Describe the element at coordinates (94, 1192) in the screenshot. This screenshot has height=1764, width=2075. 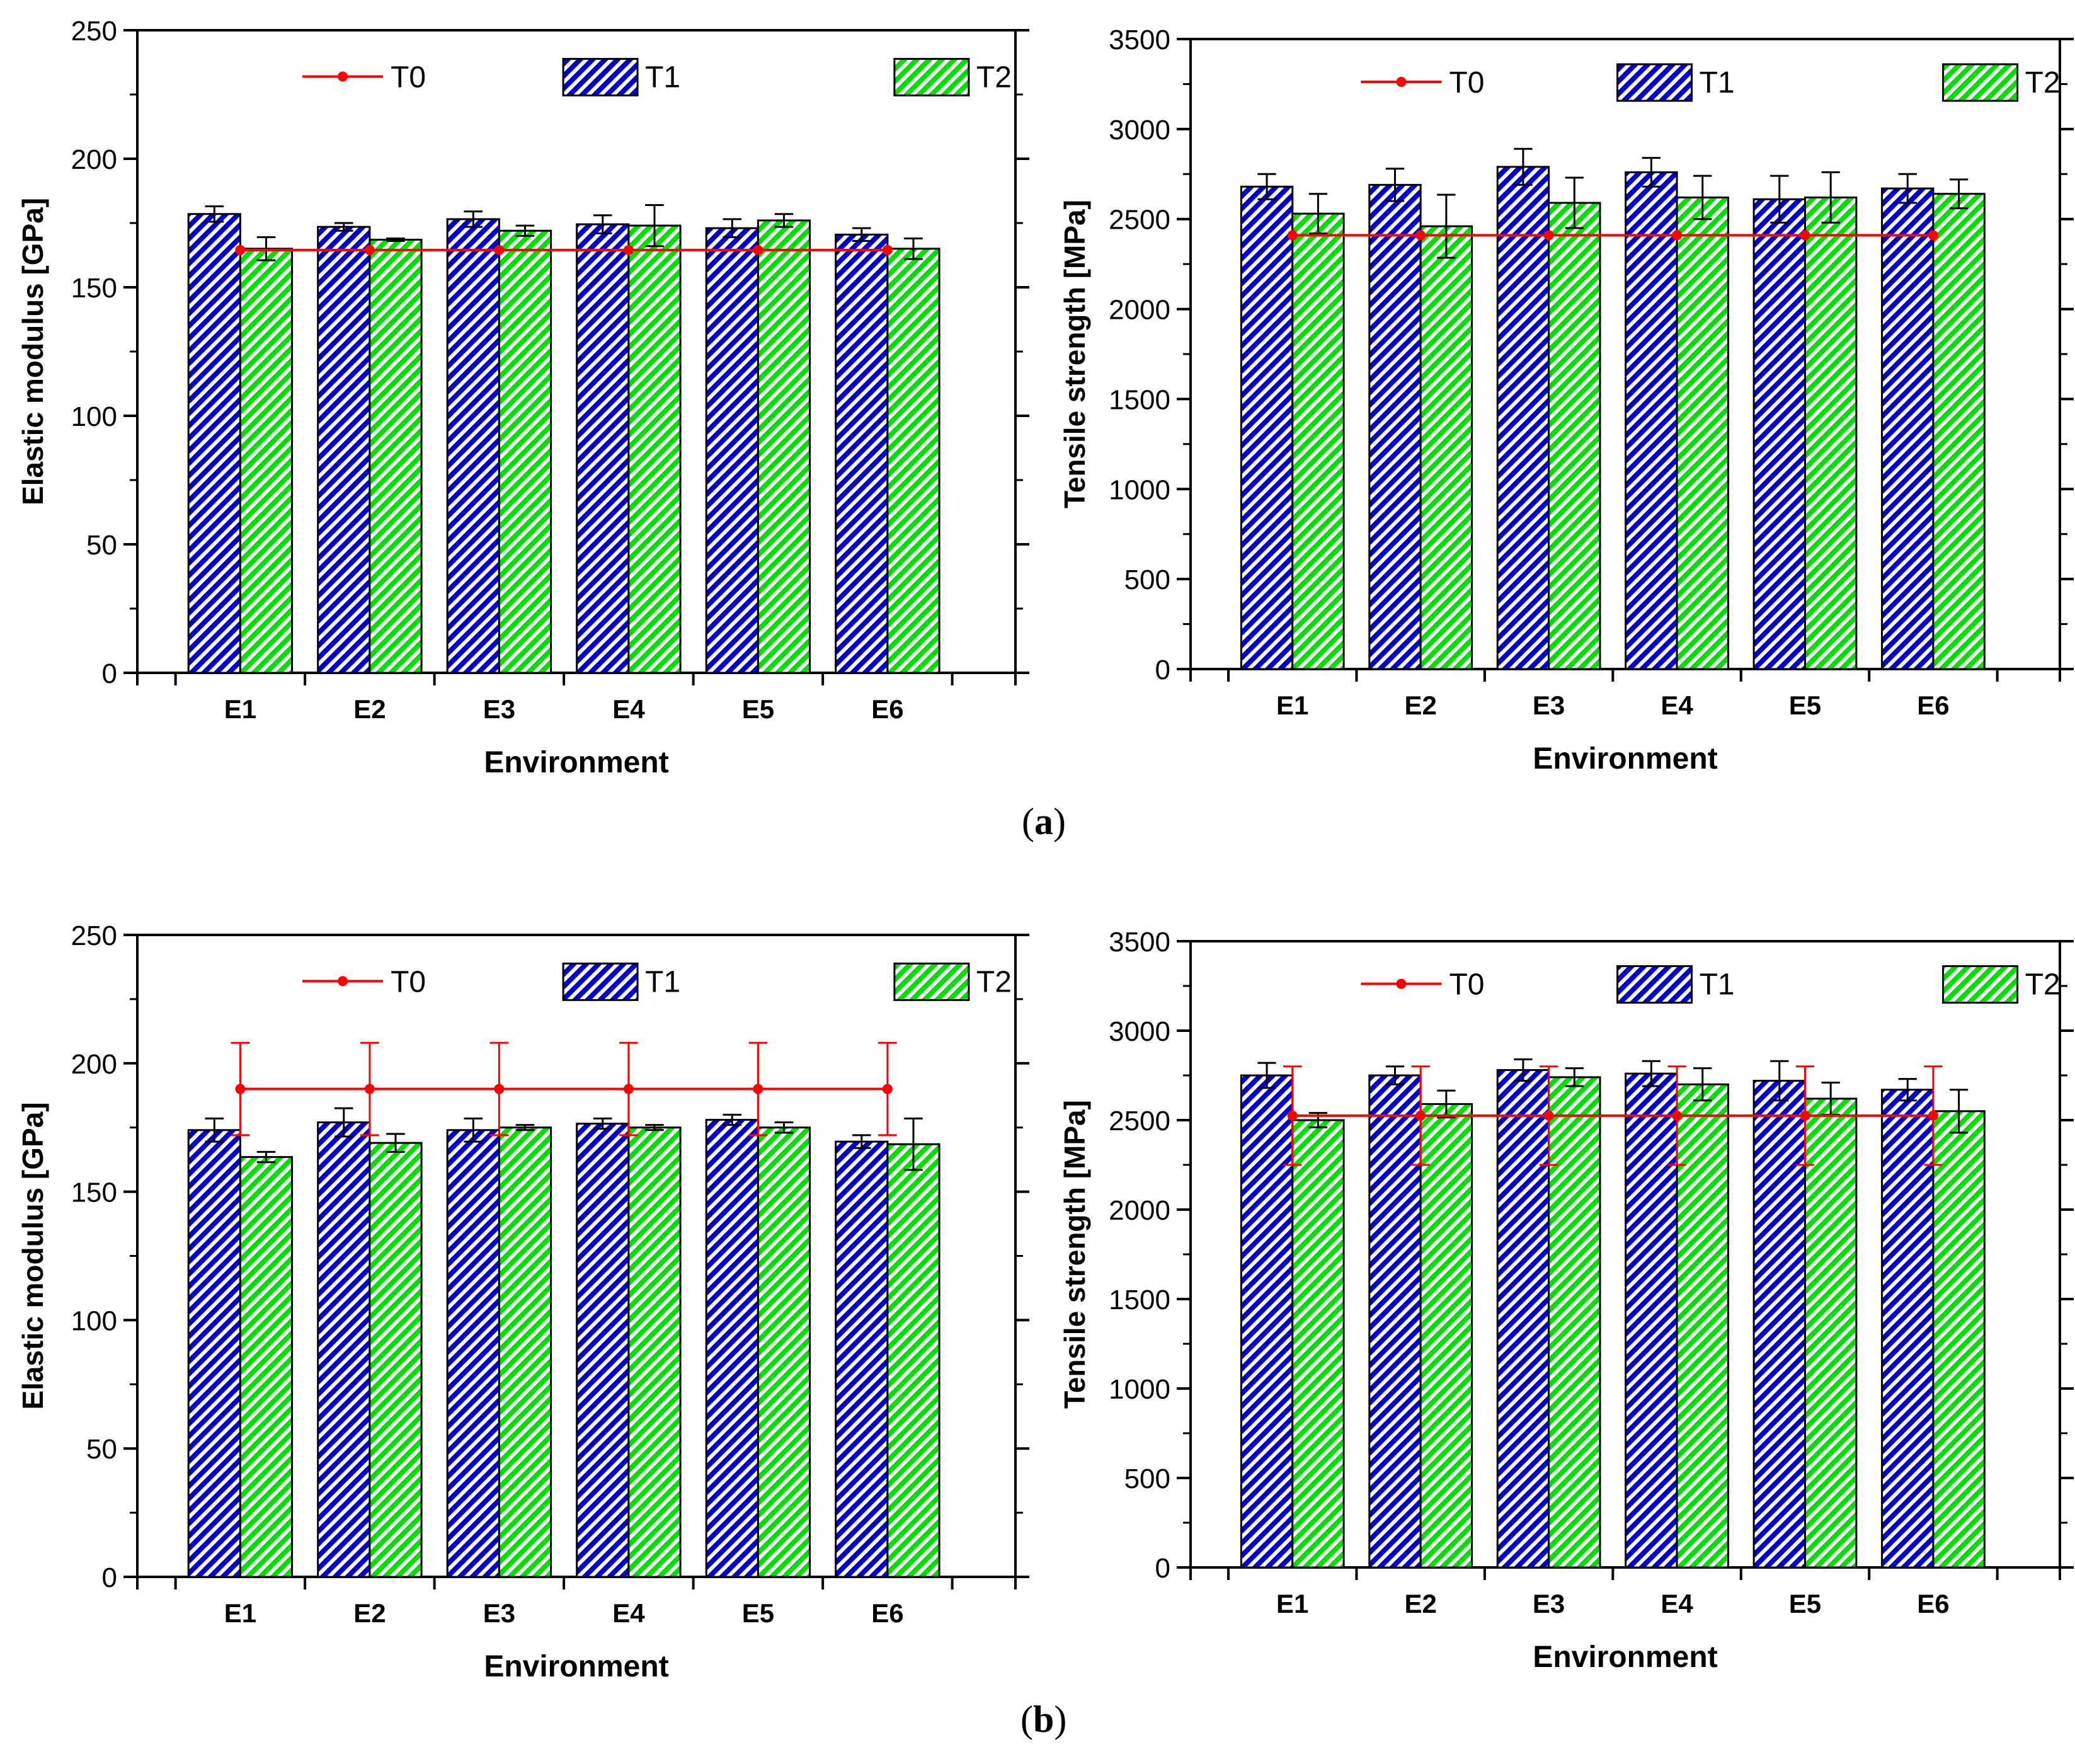
I see `y-tick-label: 150` at that location.